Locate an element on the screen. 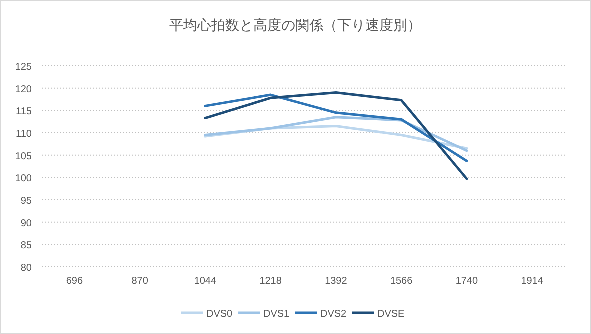  y-tick-label: 110 is located at coordinates (24, 134).